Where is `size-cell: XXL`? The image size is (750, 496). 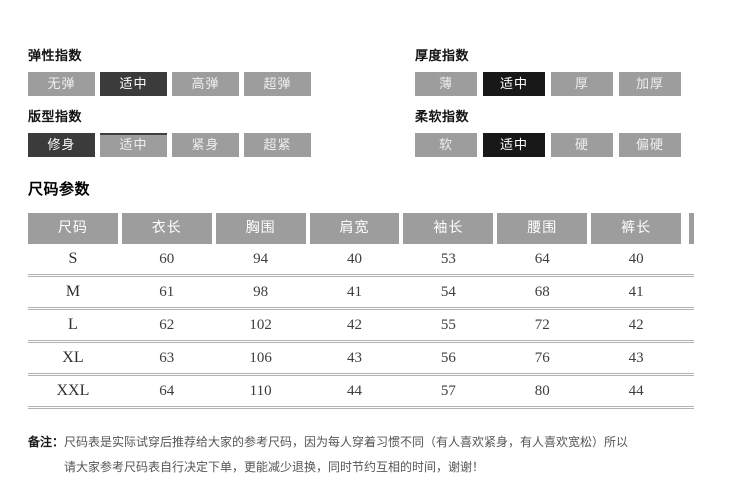
size-cell: XXL is located at coordinates (73, 390).